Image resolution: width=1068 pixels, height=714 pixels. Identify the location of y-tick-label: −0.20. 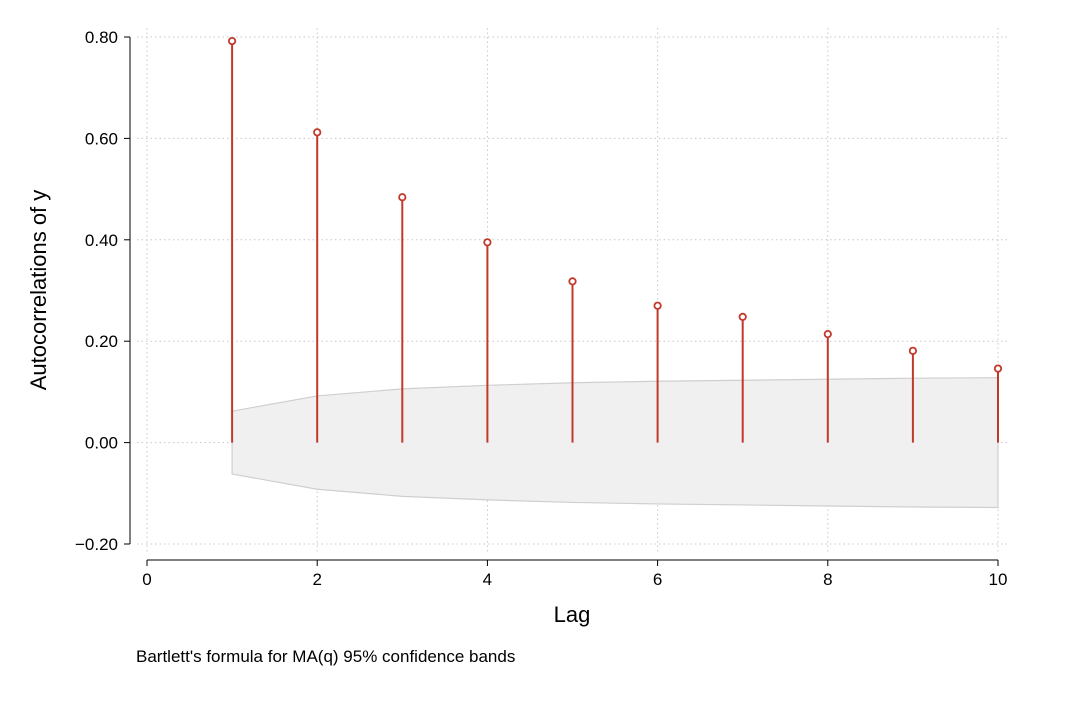
(96, 544).